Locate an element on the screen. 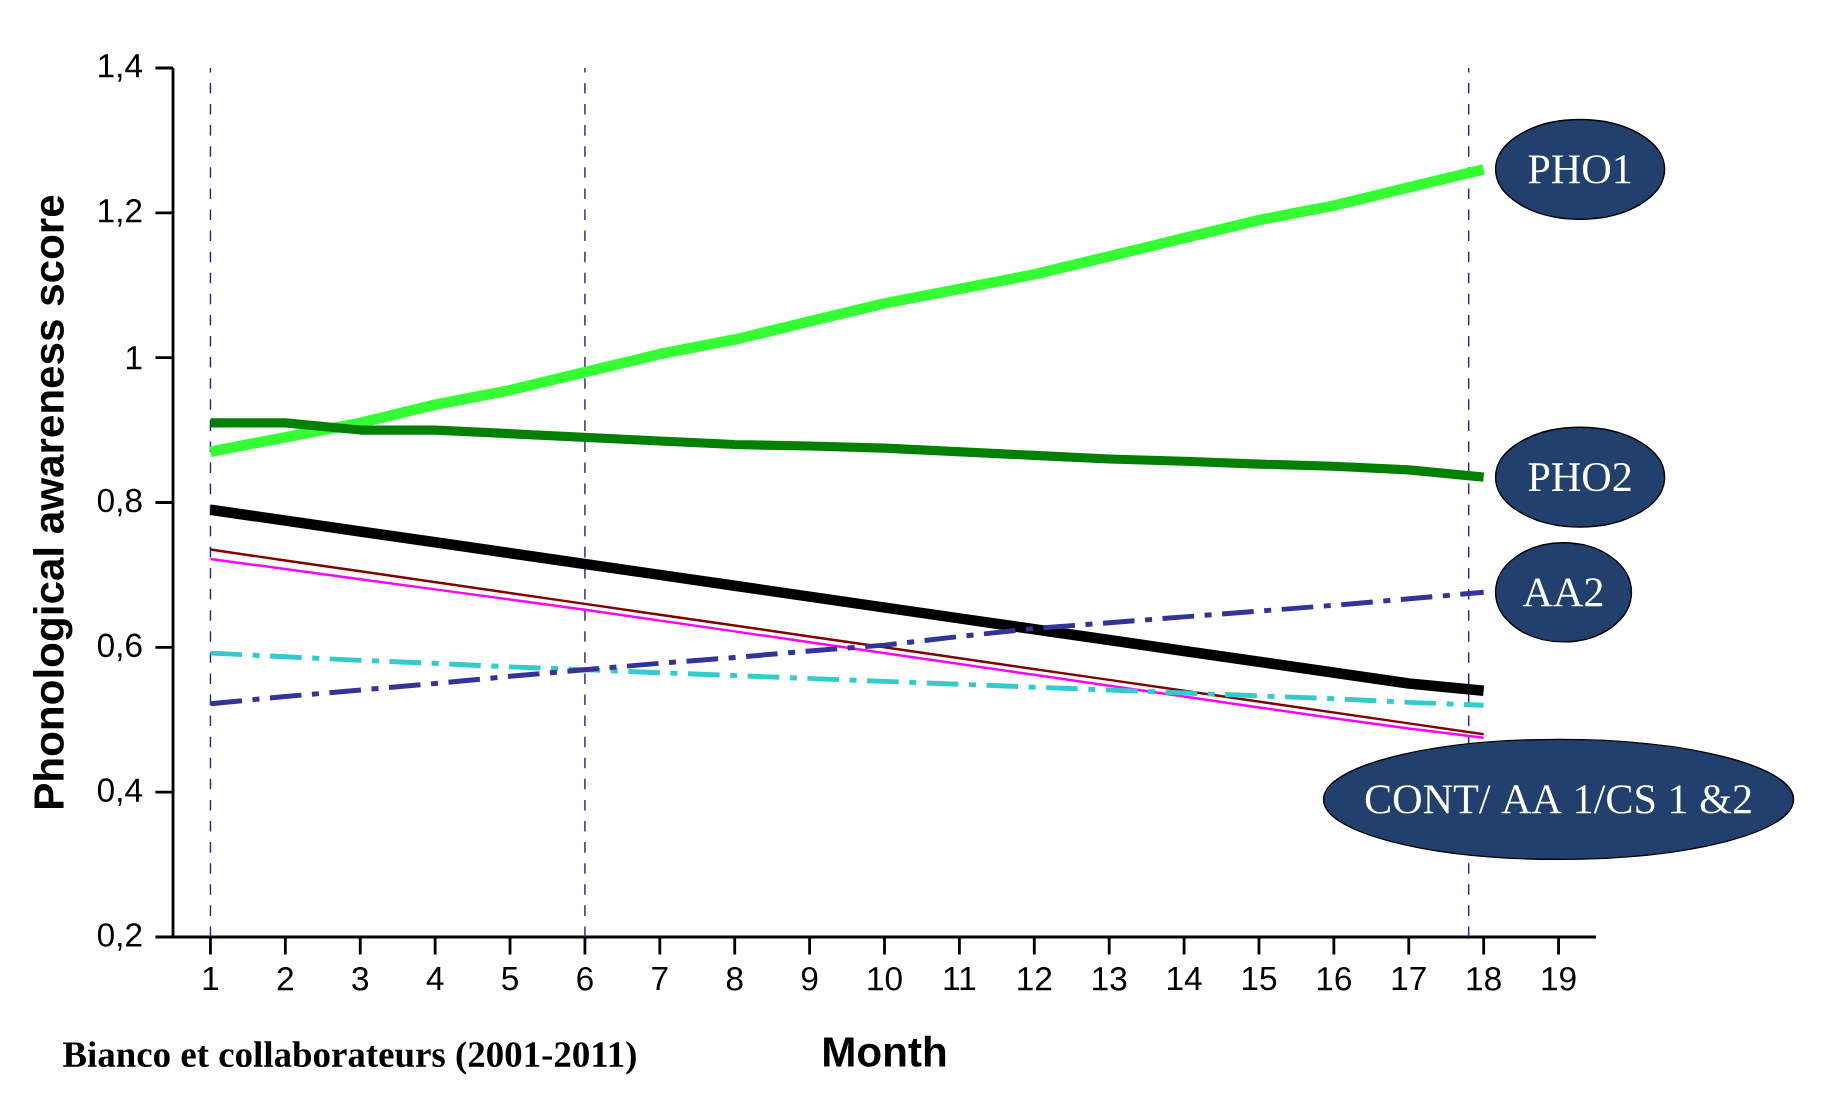 Image resolution: width=1833 pixels, height=1097 pixels. x-tick-label: 11 is located at coordinates (960, 978).